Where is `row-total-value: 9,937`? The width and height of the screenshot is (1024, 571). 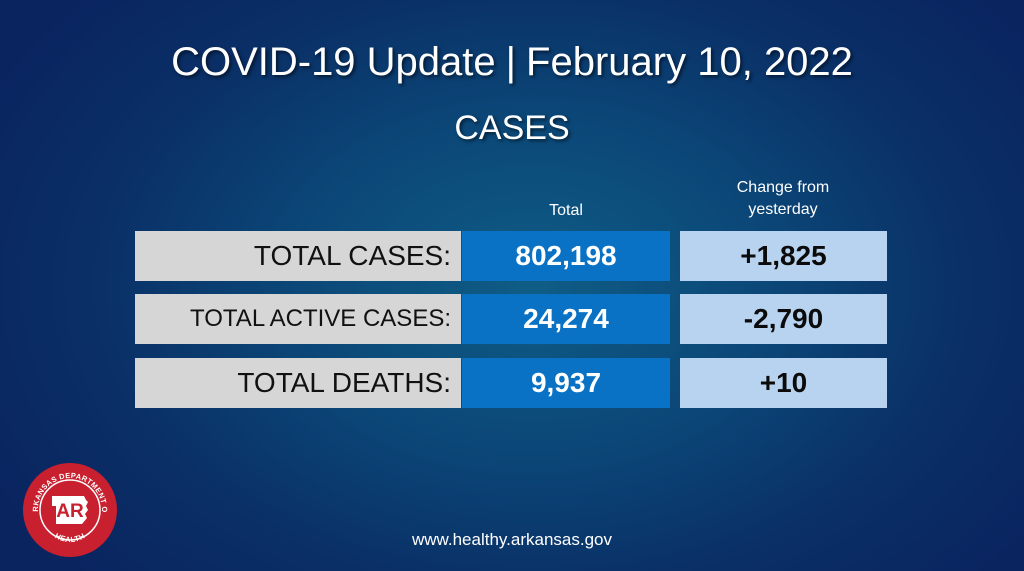
row-total-value: 9,937 is located at coordinates (566, 383).